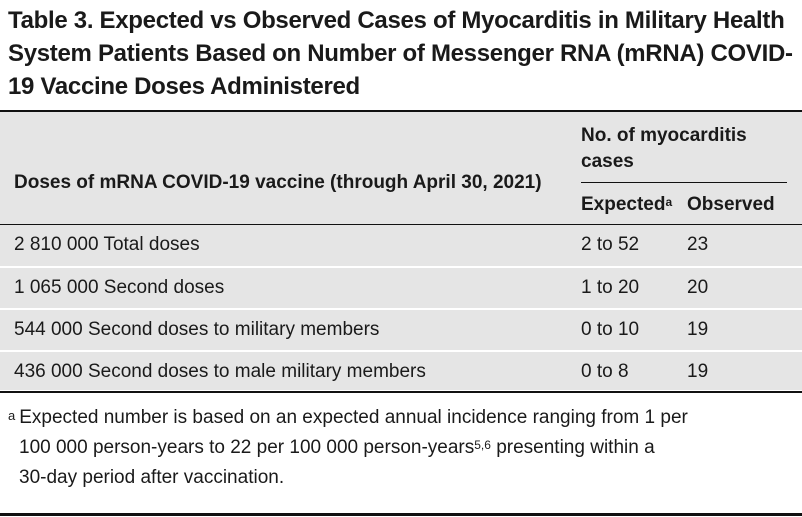 The height and width of the screenshot is (517, 802). Describe the element at coordinates (401, 224) in the screenshot. I see `header-rule` at that location.